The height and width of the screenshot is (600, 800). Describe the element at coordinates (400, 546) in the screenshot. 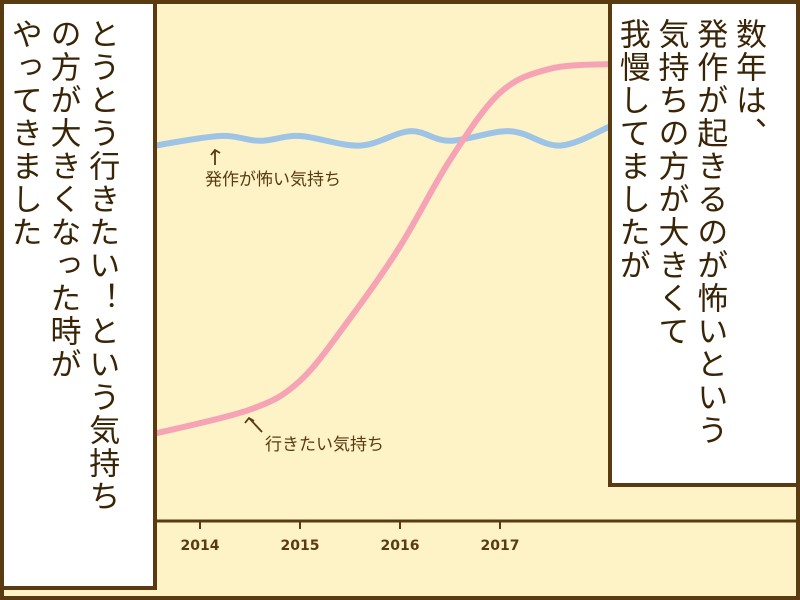

I see `x-tick-label: 2016` at that location.